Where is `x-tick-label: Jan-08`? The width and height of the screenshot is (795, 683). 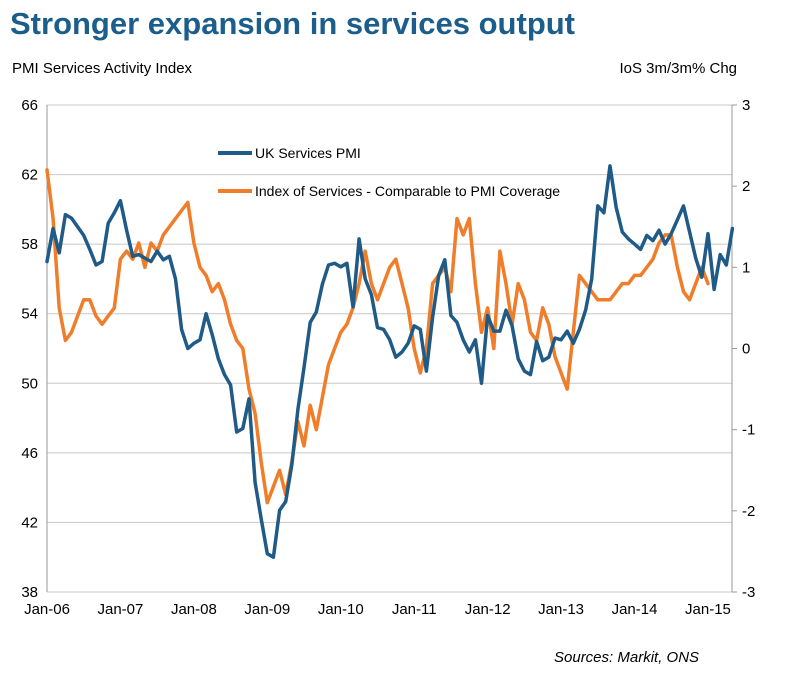 x-tick-label: Jan-08 is located at coordinates (194, 609).